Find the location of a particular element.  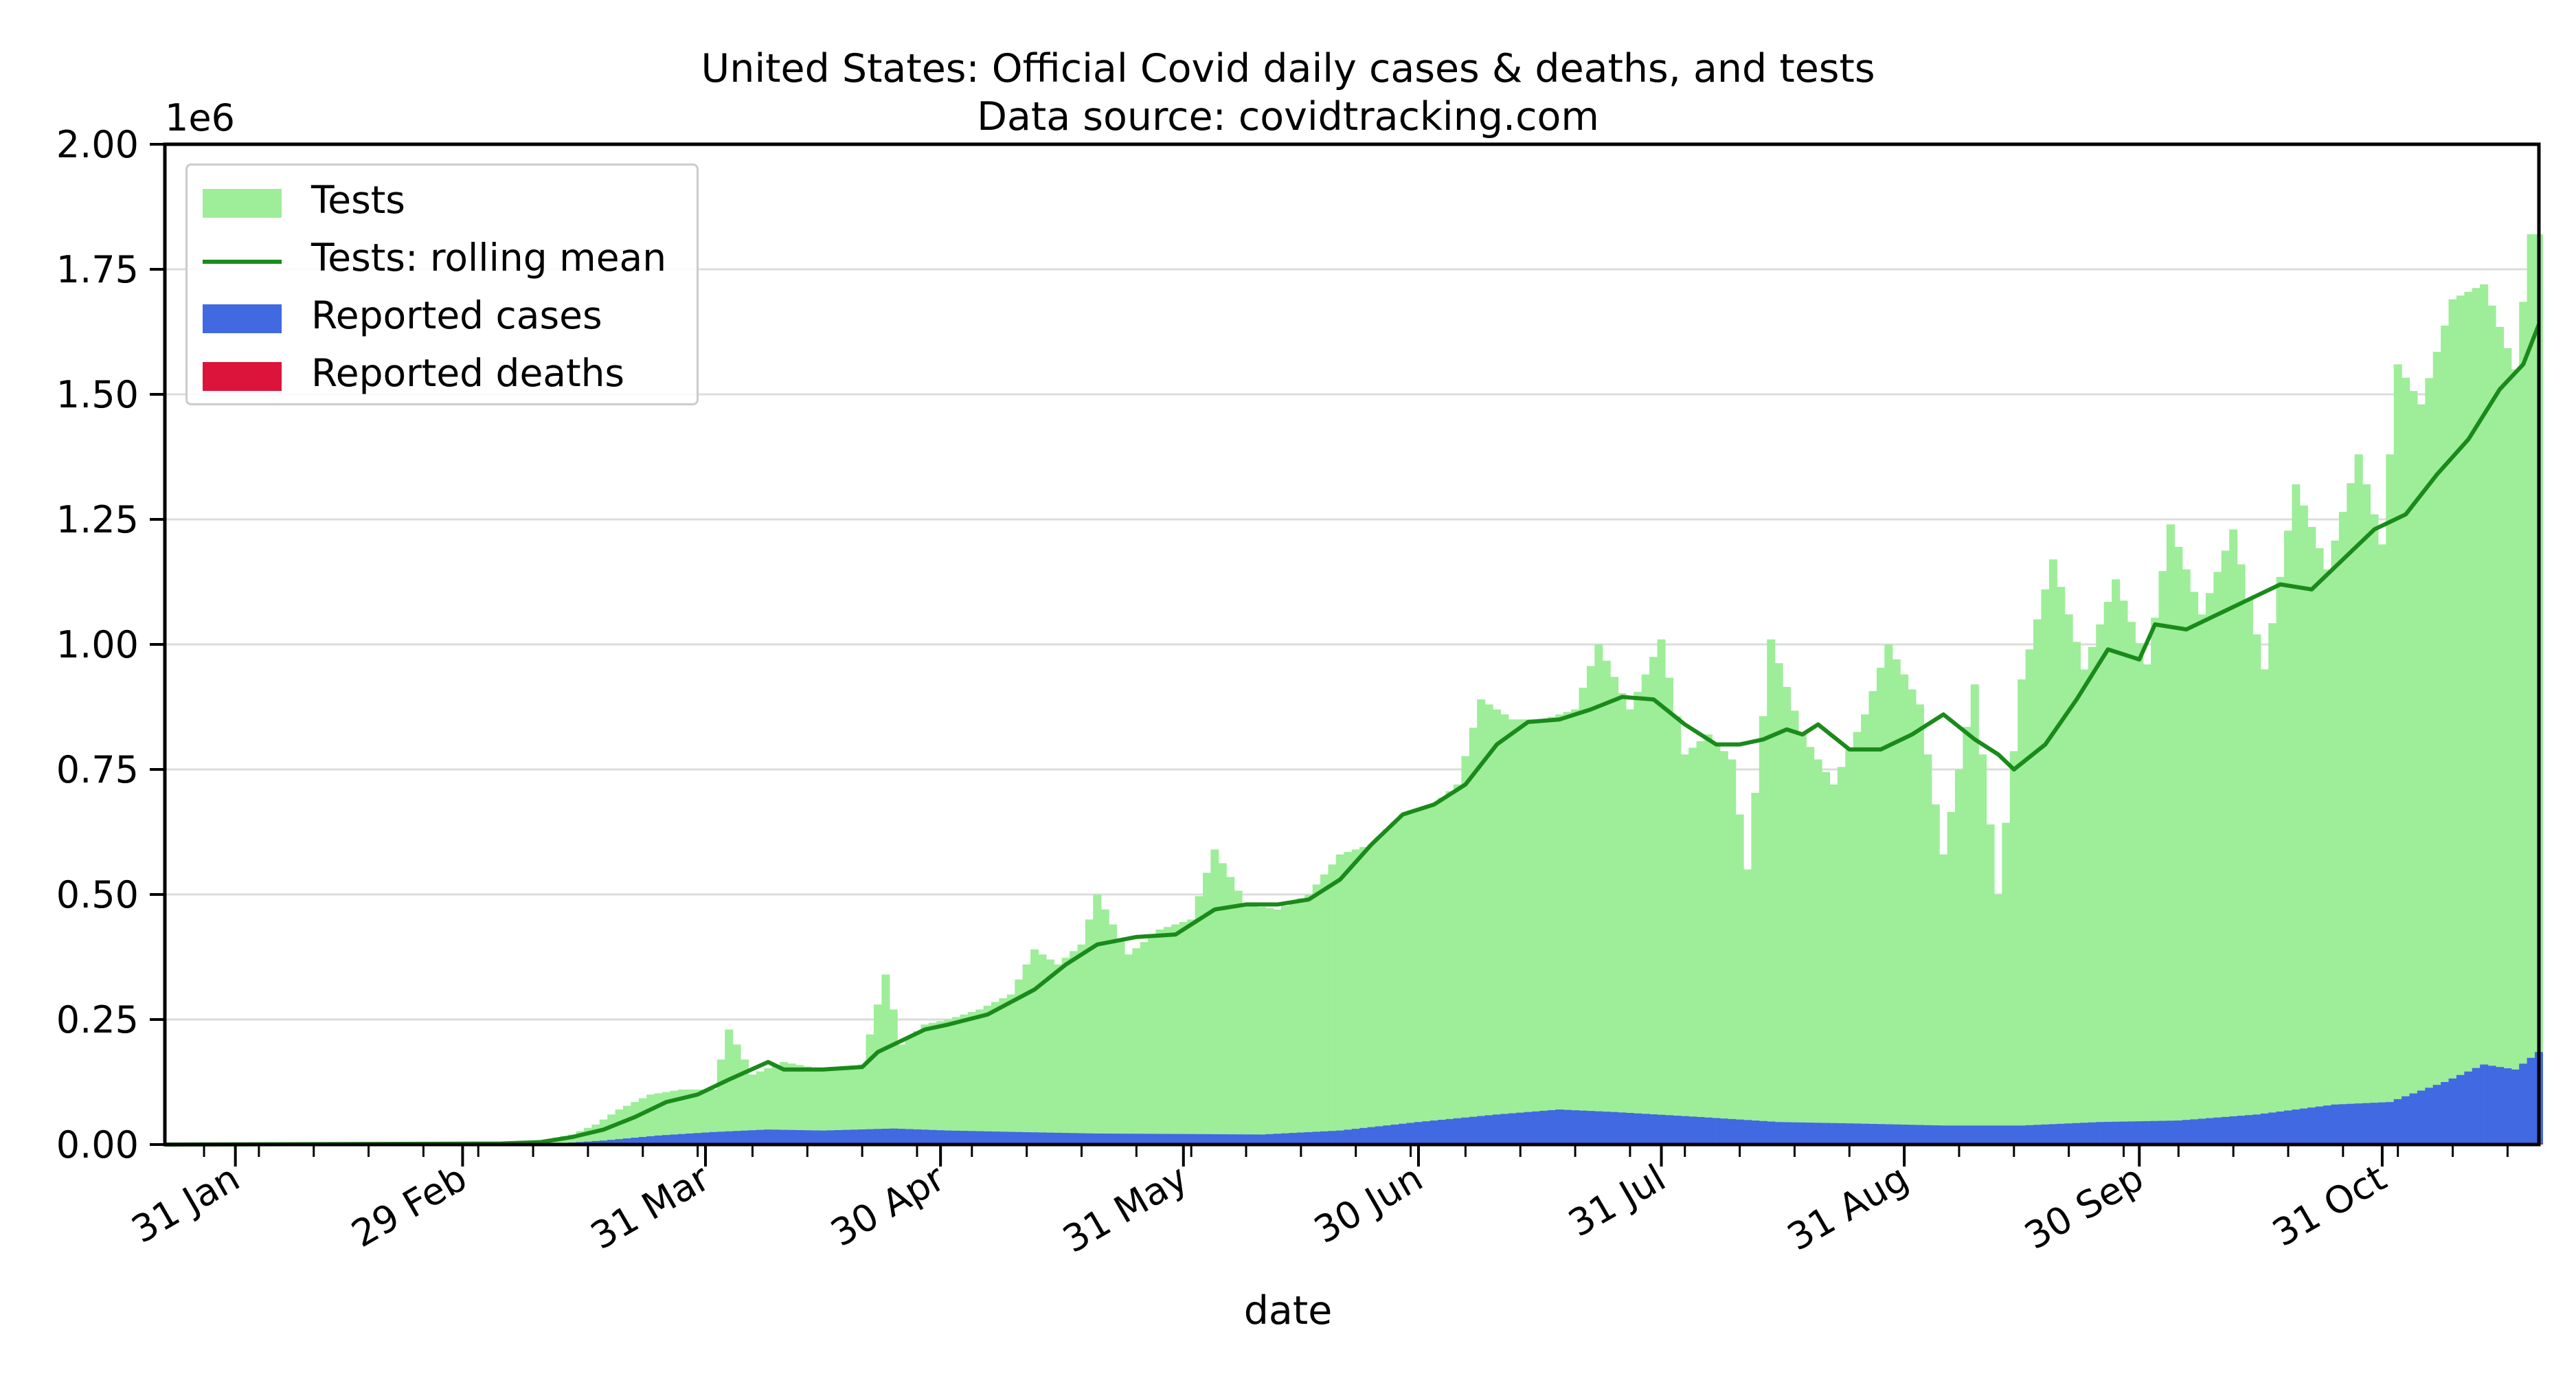

x-tick-label: 31 Oct is located at coordinates (2330, 1205).